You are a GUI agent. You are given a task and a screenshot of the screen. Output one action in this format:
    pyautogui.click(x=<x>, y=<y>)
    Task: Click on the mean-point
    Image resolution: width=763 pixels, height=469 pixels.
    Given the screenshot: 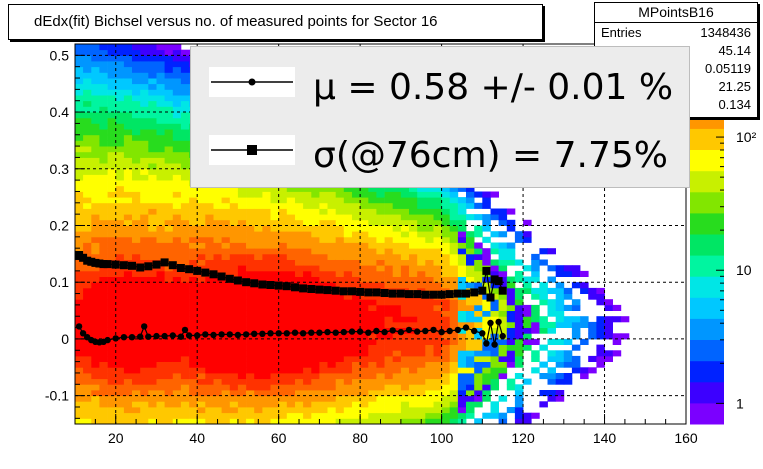 What is the action you would take?
    pyautogui.click(x=502, y=336)
    